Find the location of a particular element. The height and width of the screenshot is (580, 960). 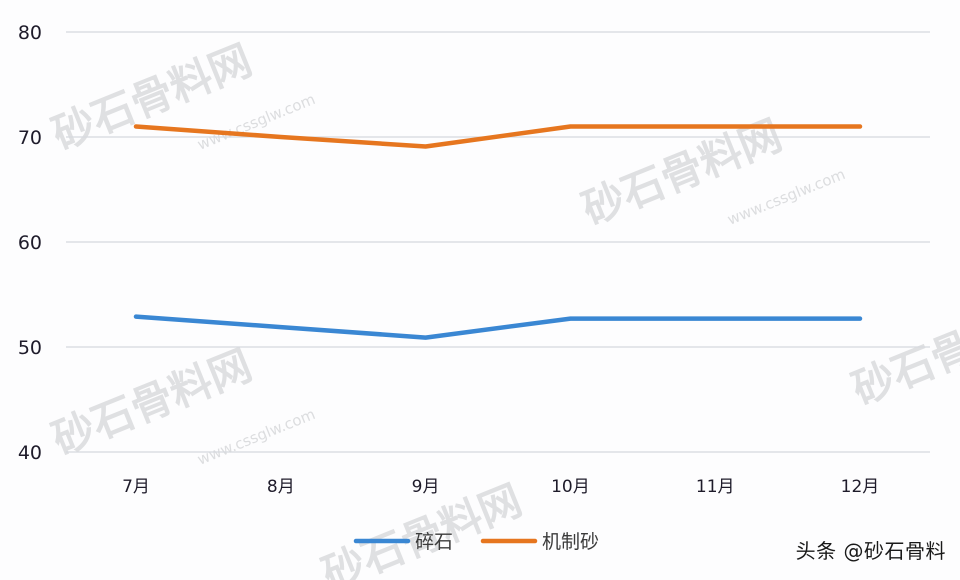

x-tick-label: 10月 is located at coordinates (570, 487).